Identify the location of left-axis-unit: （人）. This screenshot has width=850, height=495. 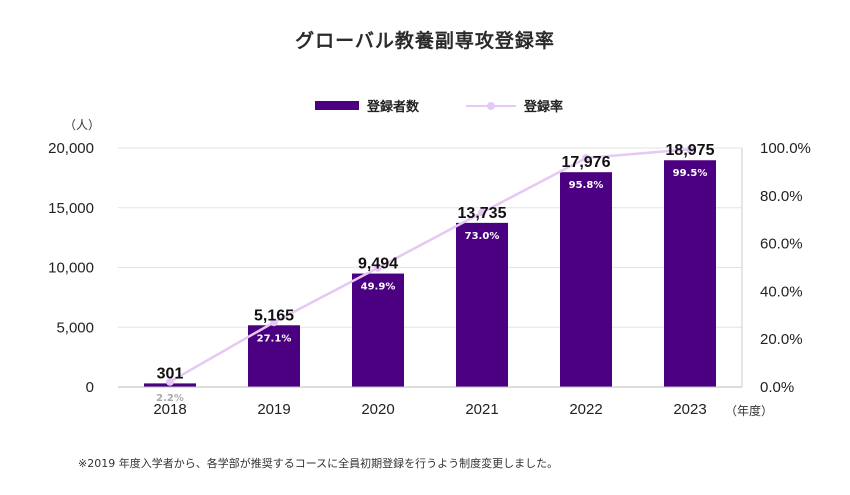
(82, 125).